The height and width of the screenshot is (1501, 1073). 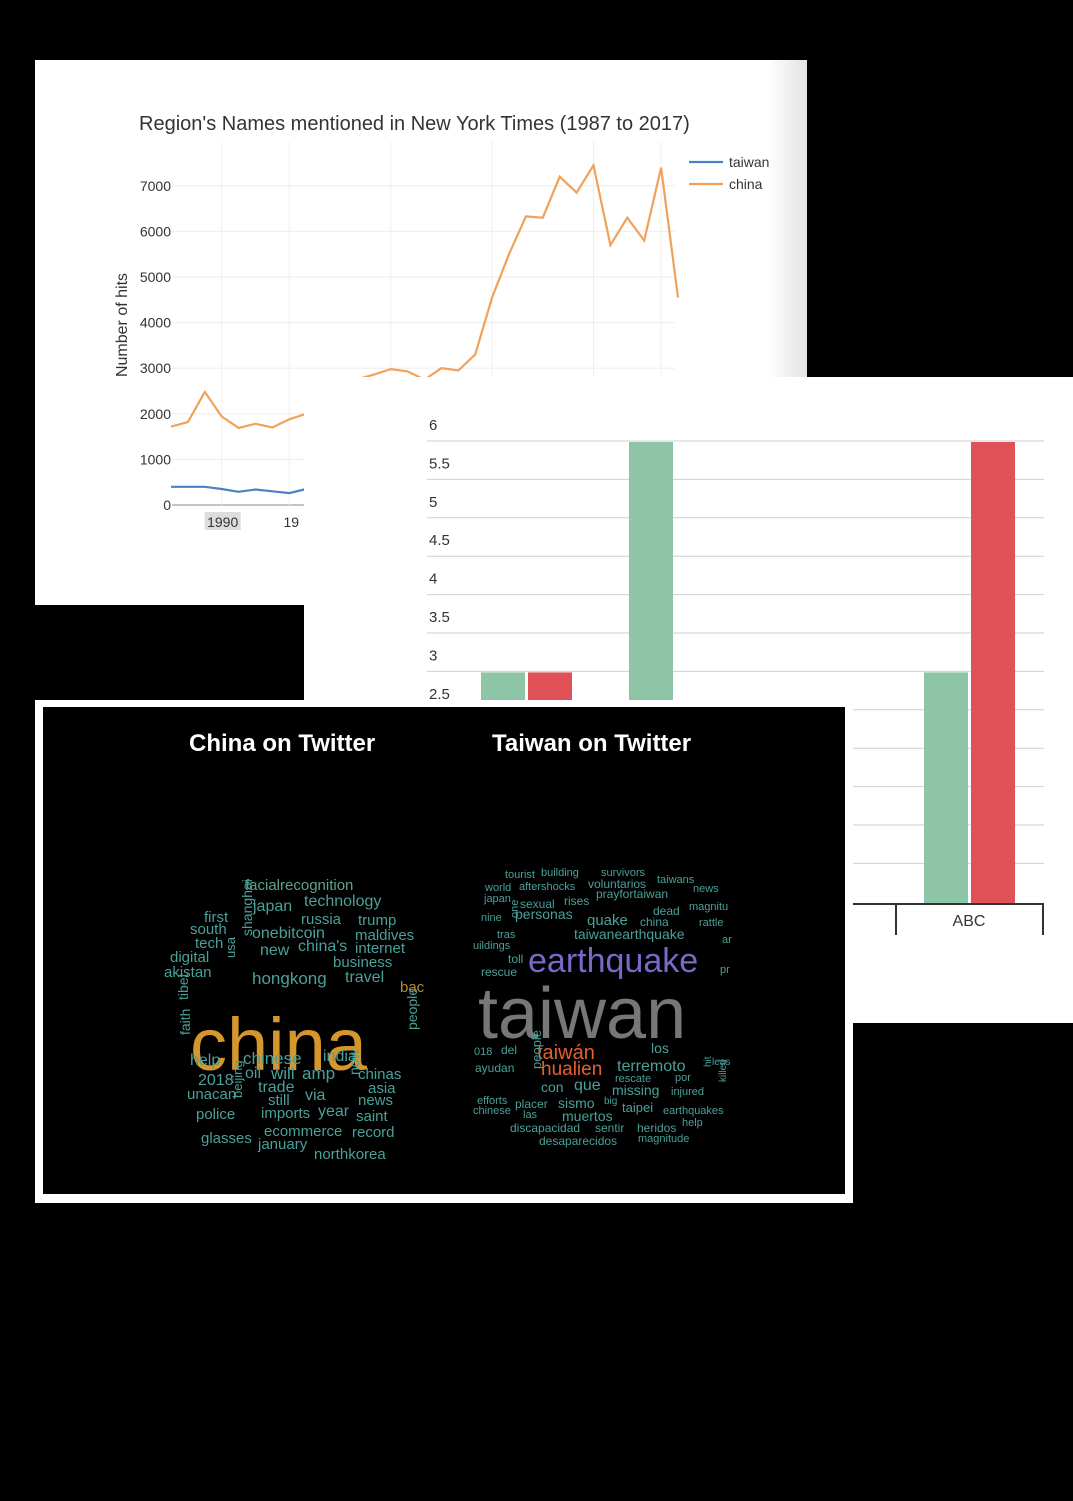 What do you see at coordinates (494, 1068) in the screenshot?
I see `wordcloud-word: ayudan` at bounding box center [494, 1068].